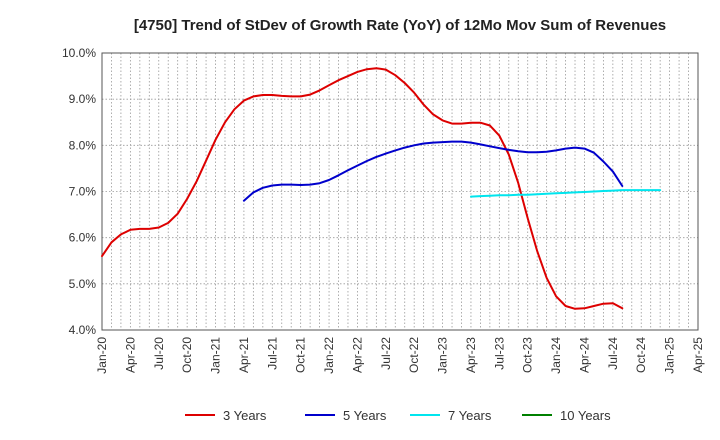 This screenshot has width=720, height=440. Describe the element at coordinates (83, 192) in the screenshot. I see `y-tick-label: 7.0%` at that location.